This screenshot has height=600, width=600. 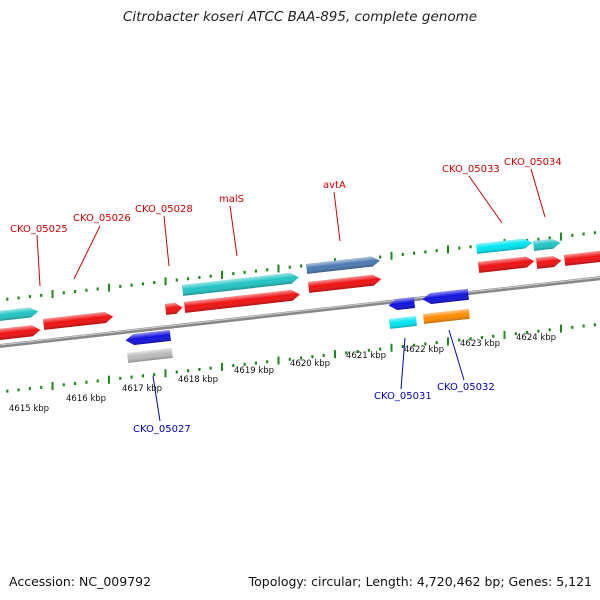 I want to click on ruler-label: 4617 kbp, so click(x=142, y=389).